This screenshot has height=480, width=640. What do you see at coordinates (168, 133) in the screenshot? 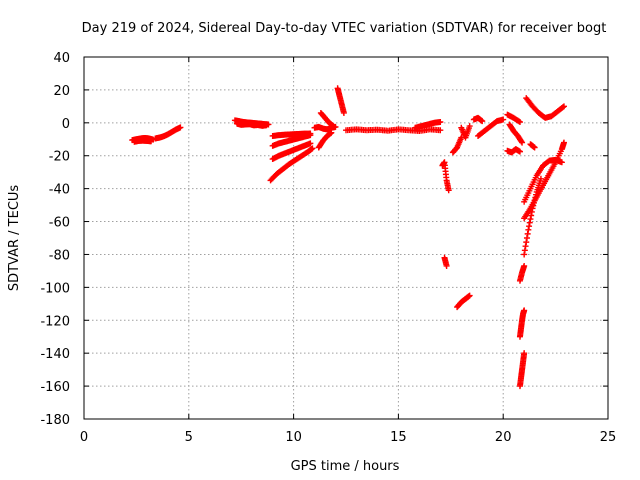
I see `series-track-c` at bounding box center [168, 133].